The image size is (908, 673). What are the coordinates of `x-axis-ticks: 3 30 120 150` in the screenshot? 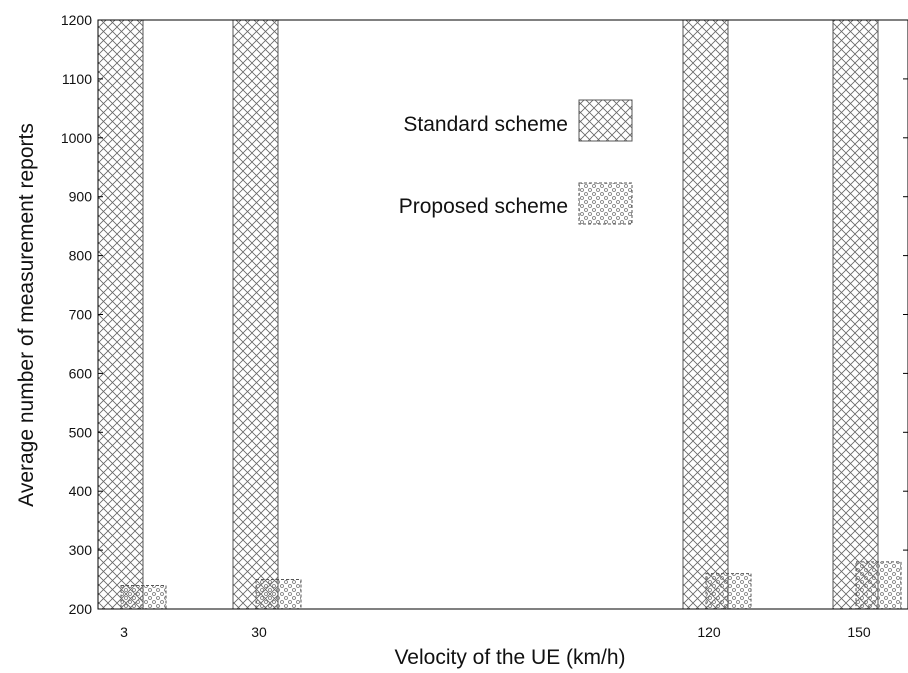 It's located at (495, 632).